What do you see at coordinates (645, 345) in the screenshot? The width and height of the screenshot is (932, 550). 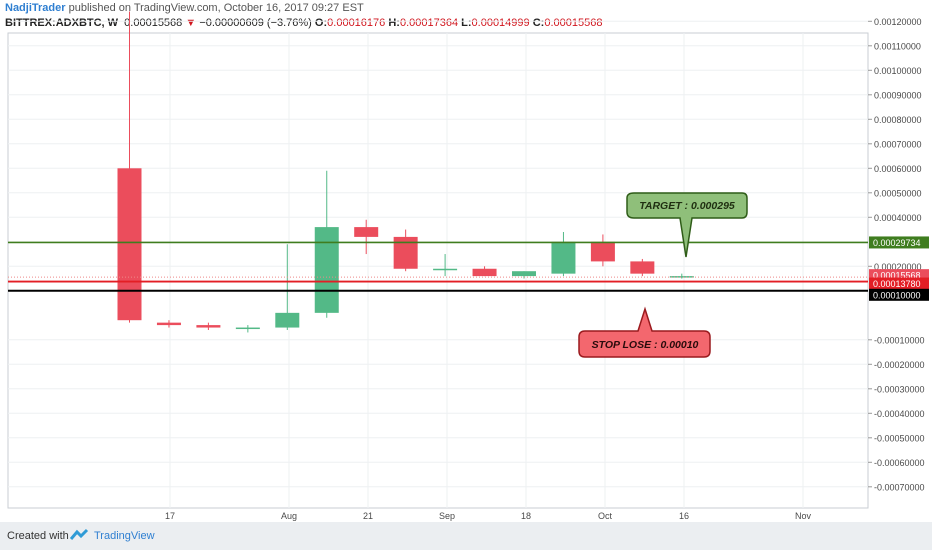 I see `stop-callout-text: STOP LOSE : 0.00010` at bounding box center [645, 345].